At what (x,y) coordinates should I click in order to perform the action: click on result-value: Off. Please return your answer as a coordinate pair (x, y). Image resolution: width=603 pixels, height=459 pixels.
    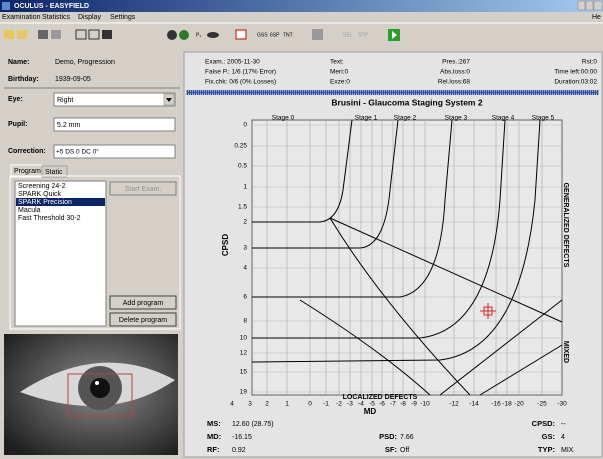
    Looking at the image, I should click on (404, 450).